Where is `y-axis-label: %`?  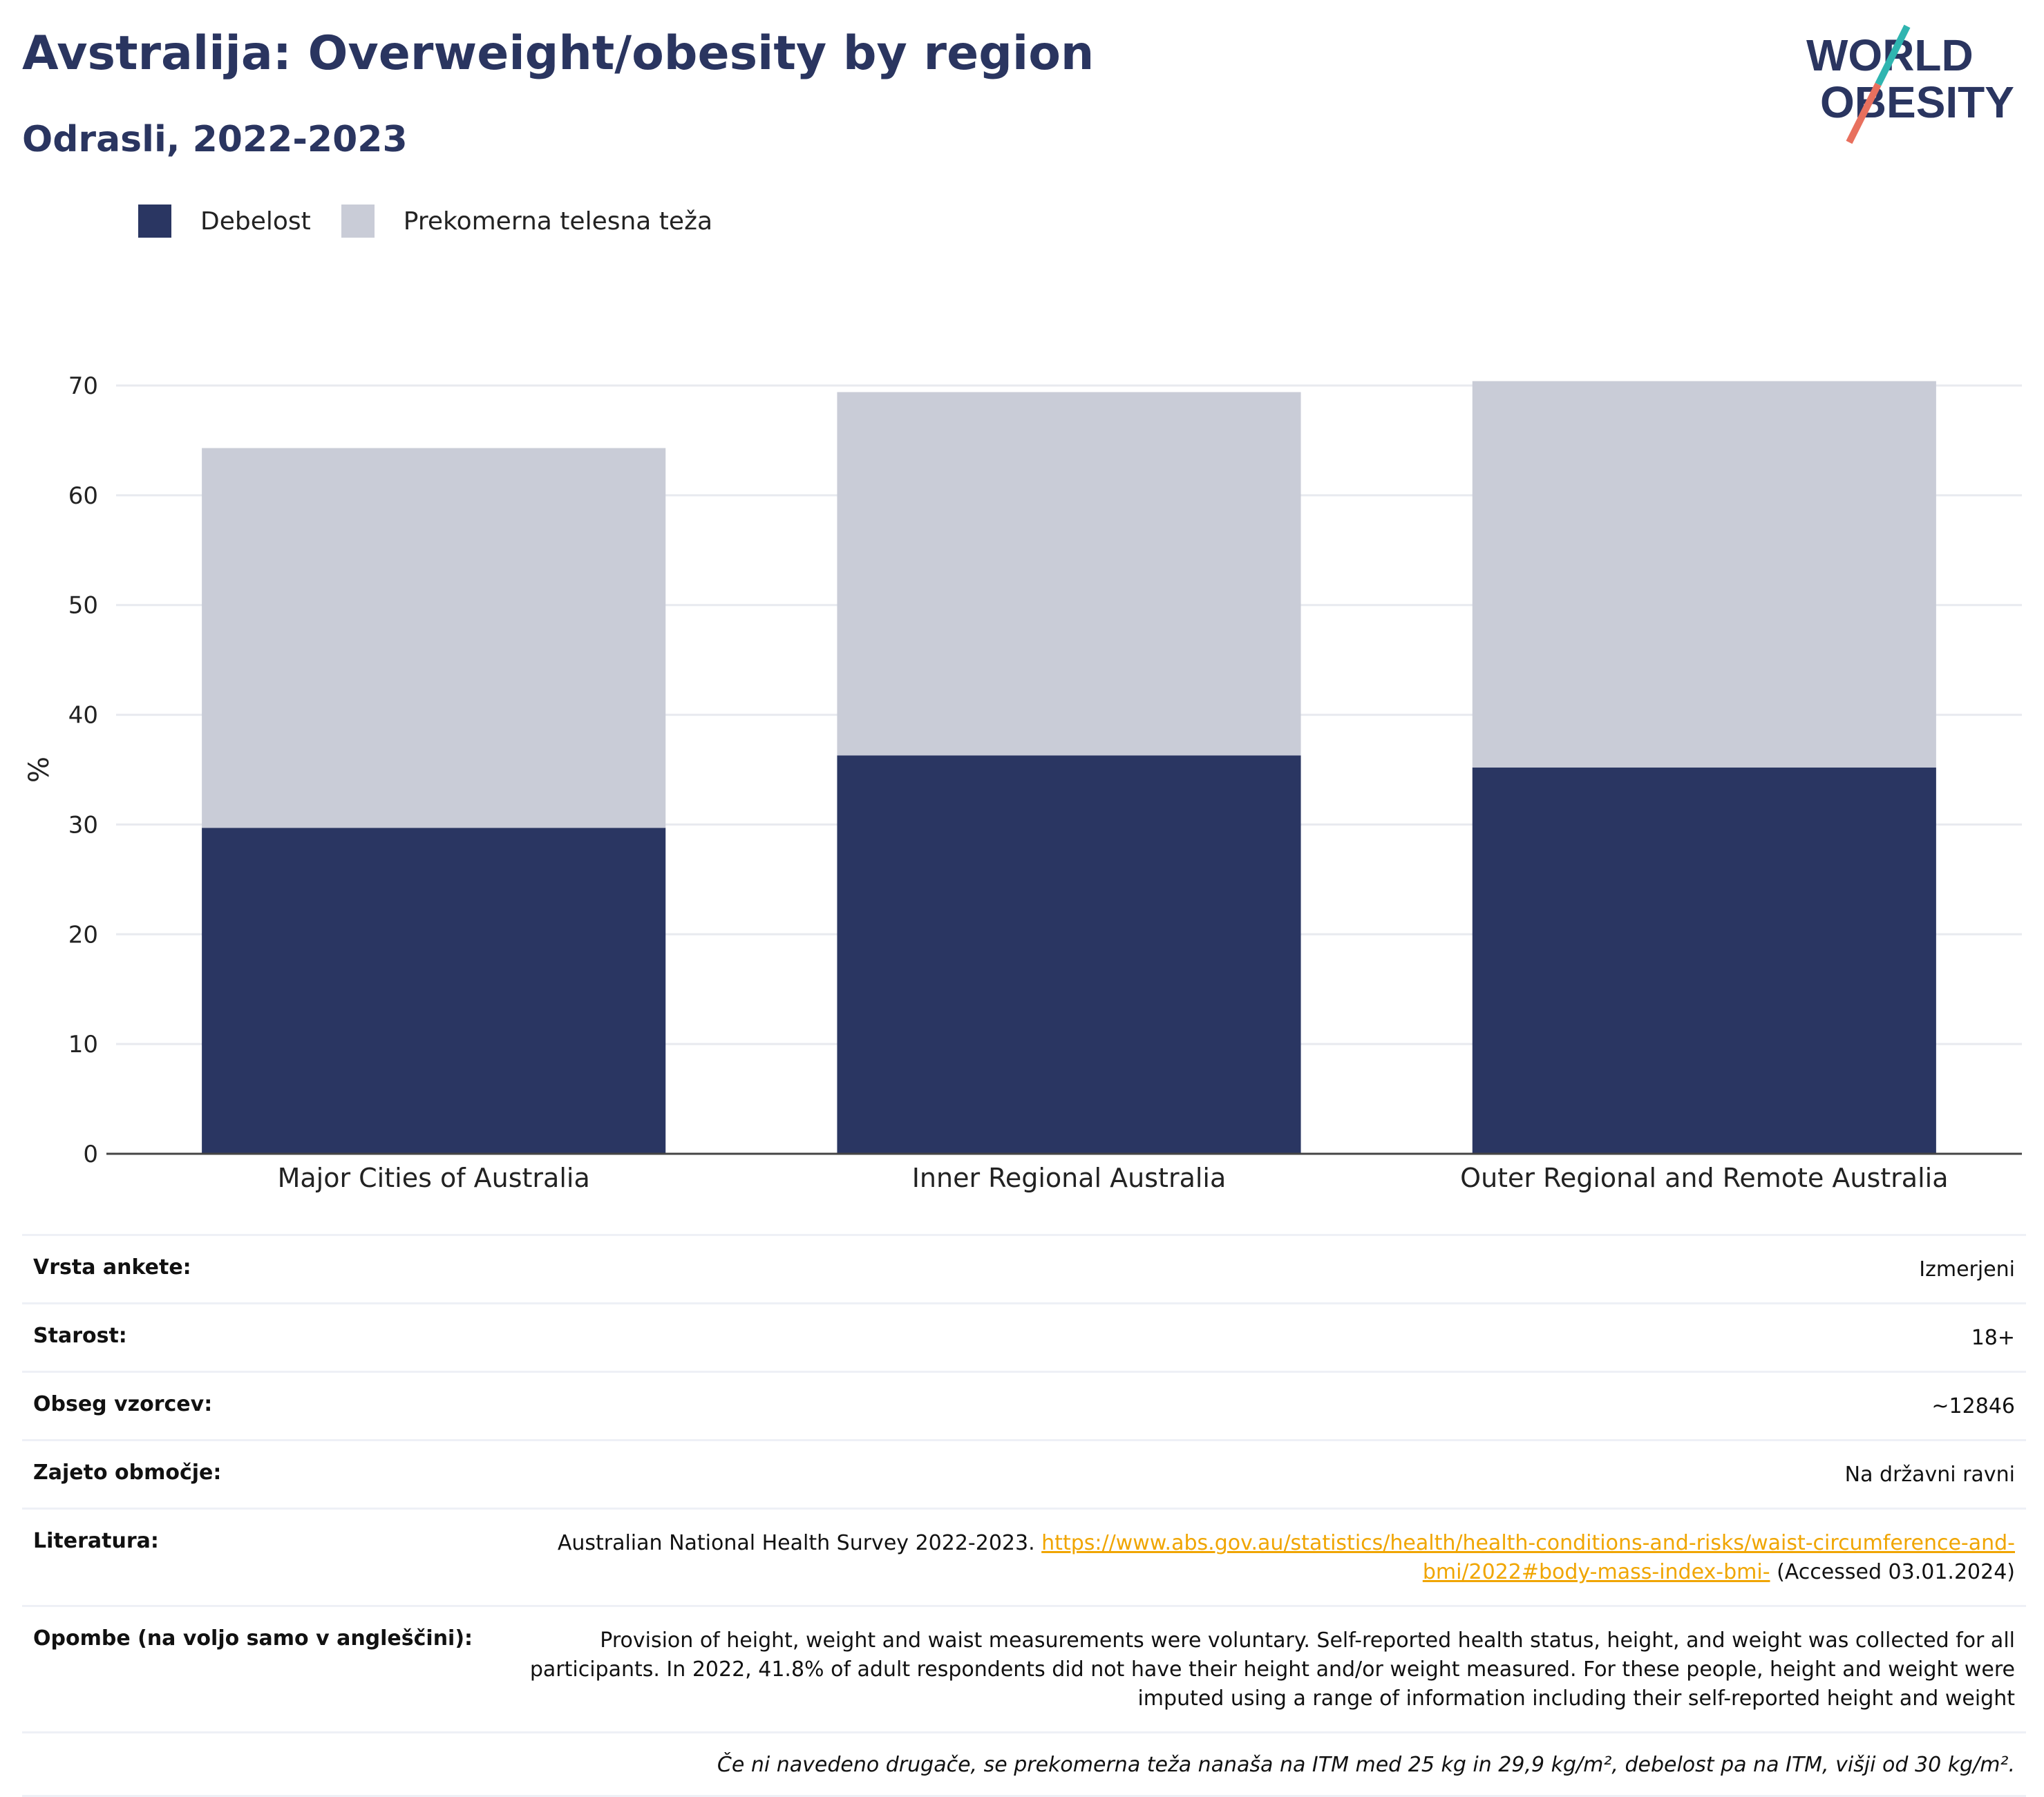
y-axis-label: % is located at coordinates (39, 770).